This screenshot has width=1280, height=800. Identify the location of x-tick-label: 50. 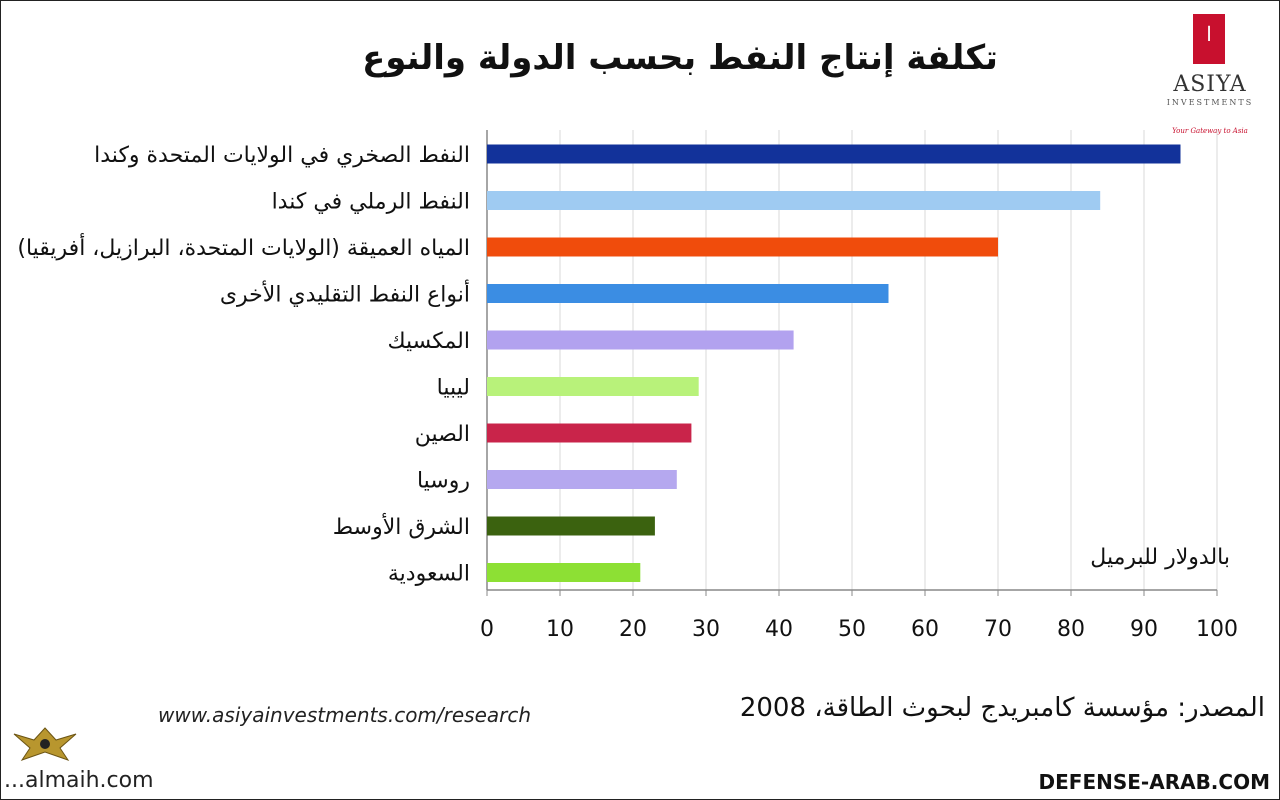
(852, 629).